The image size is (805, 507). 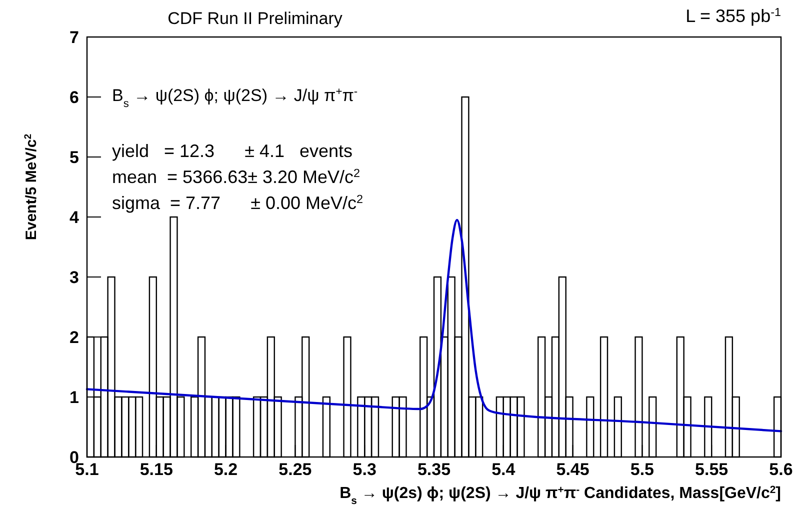 What do you see at coordinates (74, 277) in the screenshot?
I see `y-tick-label: 3` at bounding box center [74, 277].